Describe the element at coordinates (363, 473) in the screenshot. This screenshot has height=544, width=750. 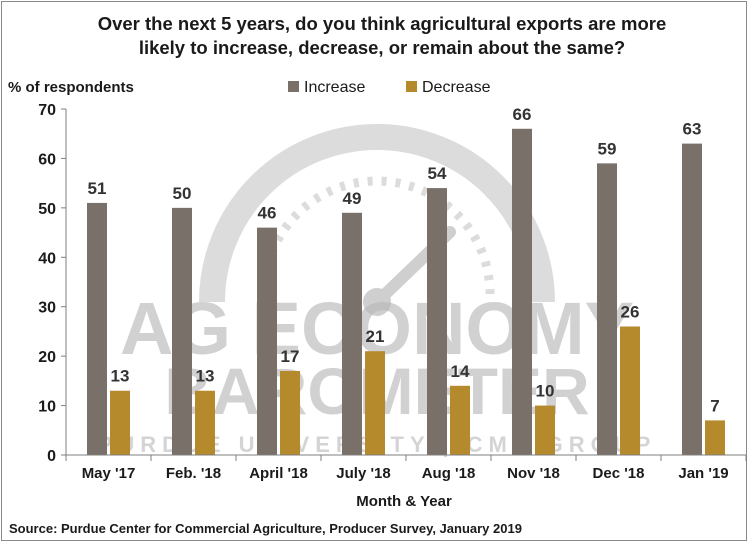
I see `x-tick-label: July '18` at that location.